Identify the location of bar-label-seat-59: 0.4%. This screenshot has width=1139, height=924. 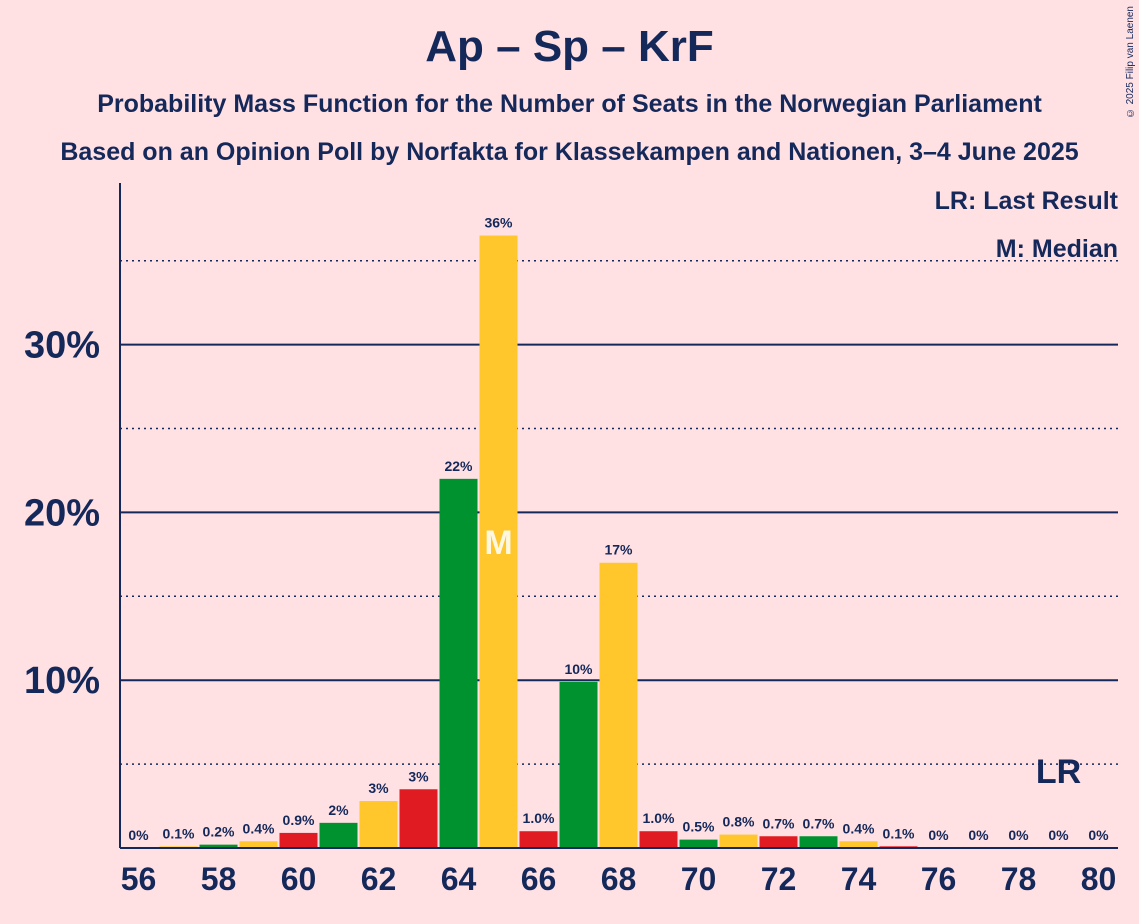
(259, 828).